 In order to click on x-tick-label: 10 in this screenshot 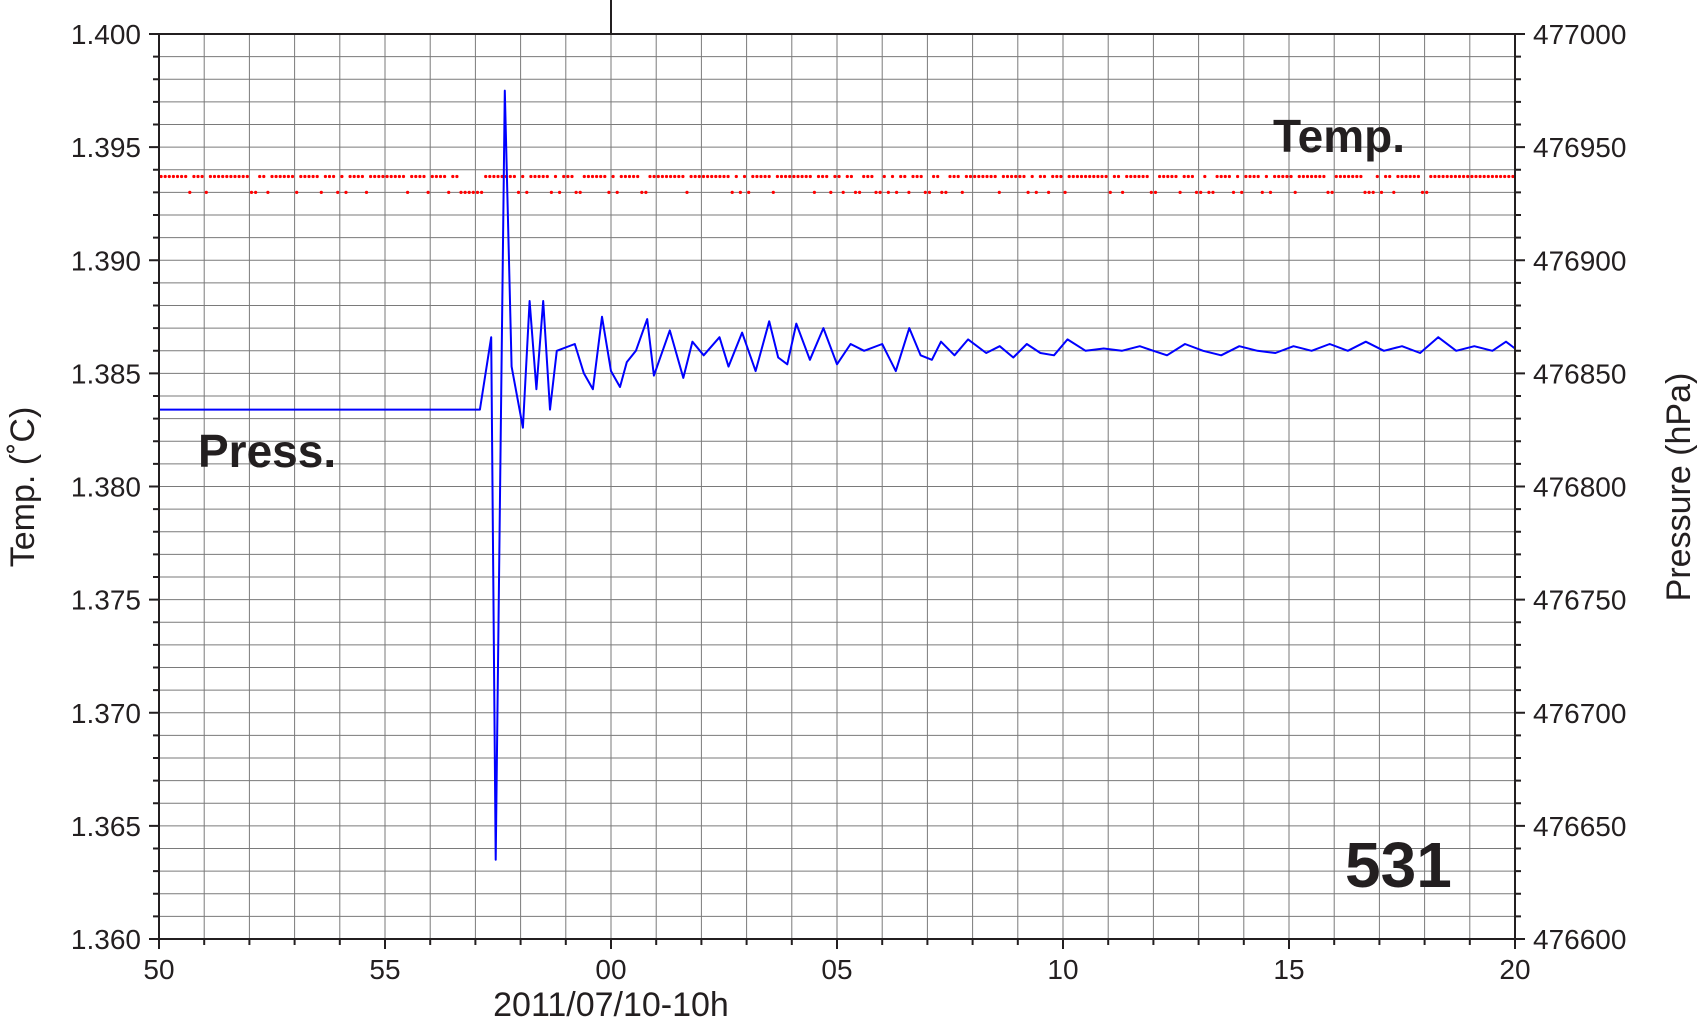, I will do `click(1062, 969)`.